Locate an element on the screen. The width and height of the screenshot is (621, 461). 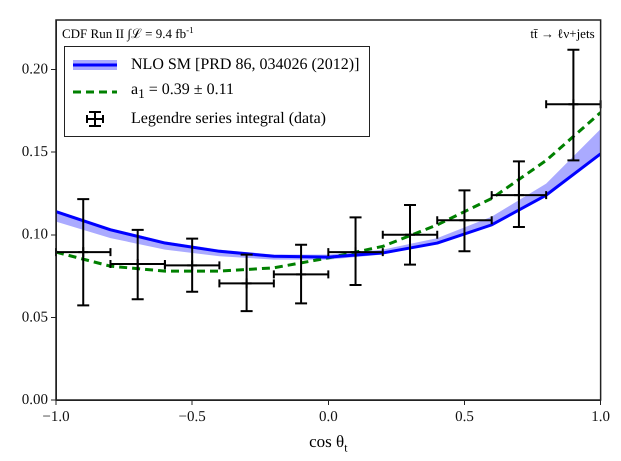
y-tick-label: 0.15 is located at coordinates (35, 152).